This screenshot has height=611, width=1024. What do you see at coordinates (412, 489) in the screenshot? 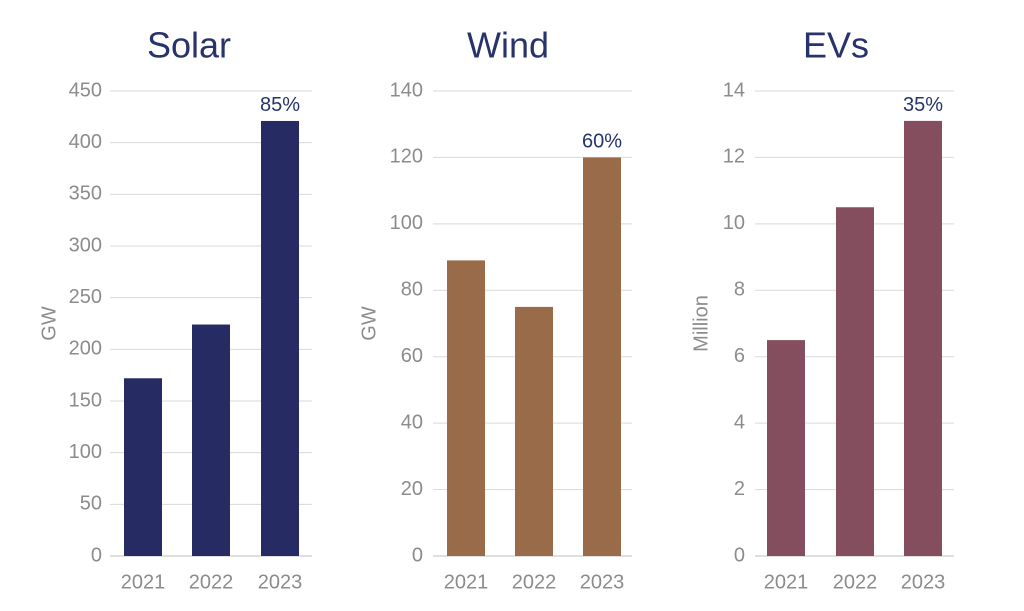
I see `wind-y-tick-label: 20` at bounding box center [412, 489].